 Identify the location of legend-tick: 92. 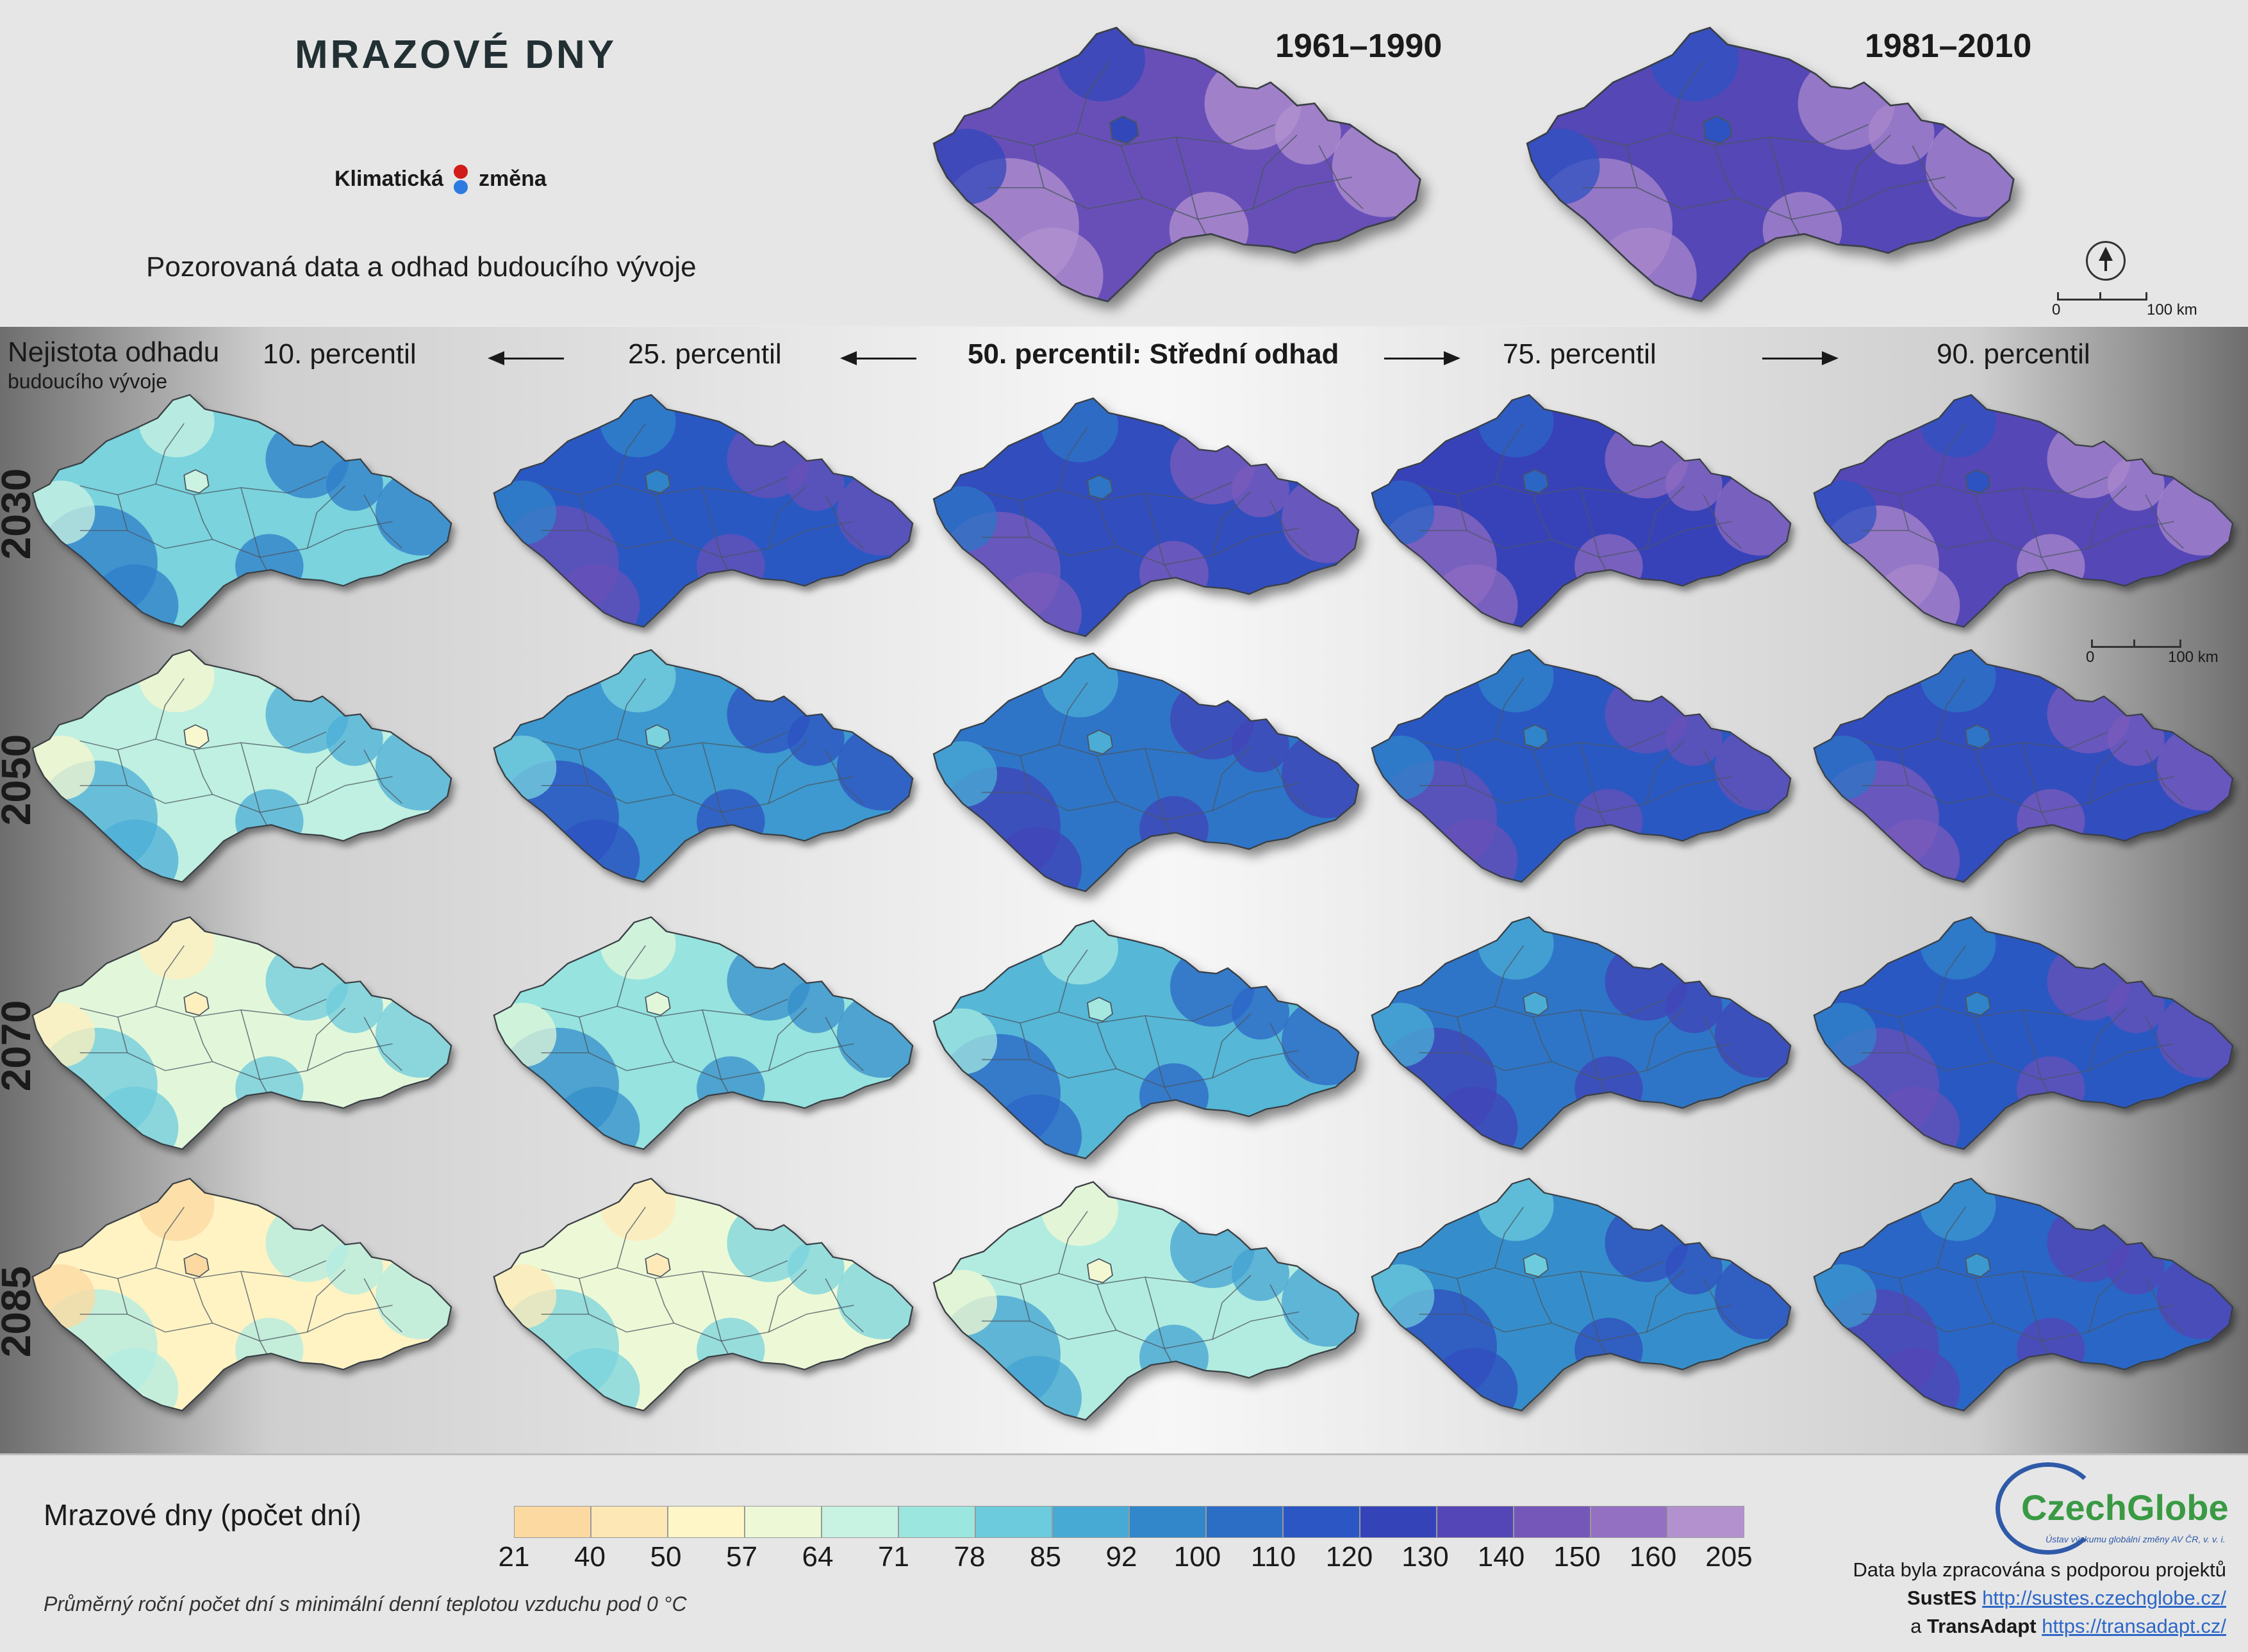
(1121, 1557).